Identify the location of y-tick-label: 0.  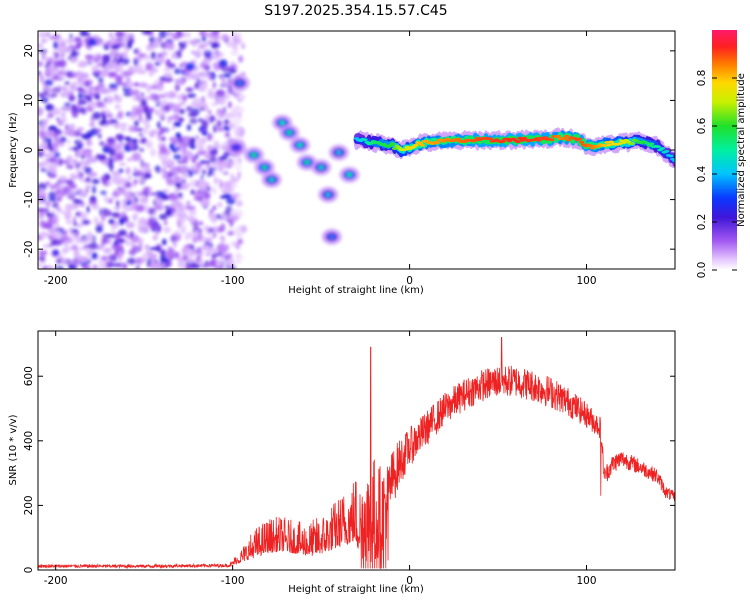
(29, 150).